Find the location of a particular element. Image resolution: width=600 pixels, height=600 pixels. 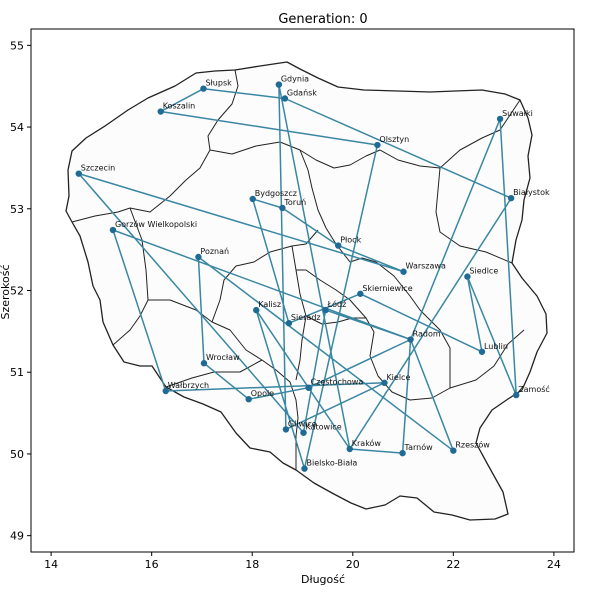

y-tick-label: 52 is located at coordinates (17, 291).